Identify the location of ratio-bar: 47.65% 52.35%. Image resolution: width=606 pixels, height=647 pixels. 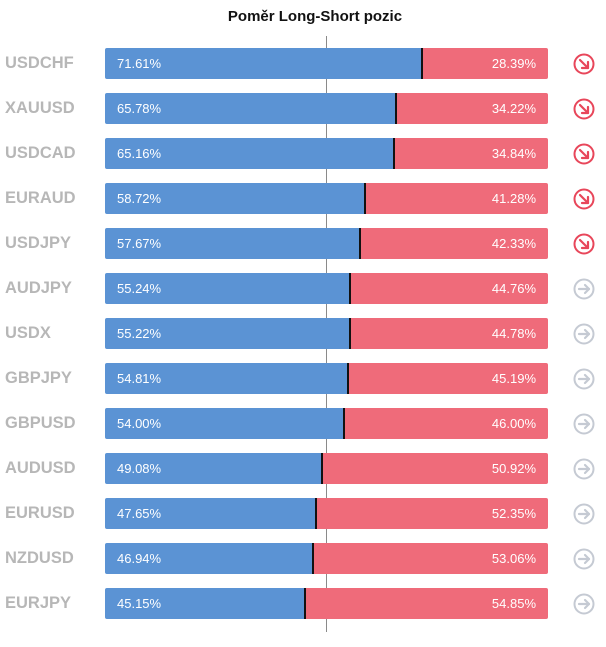
(326, 513).